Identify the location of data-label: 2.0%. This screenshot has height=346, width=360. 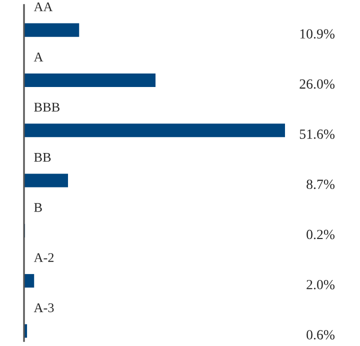
(320, 285).